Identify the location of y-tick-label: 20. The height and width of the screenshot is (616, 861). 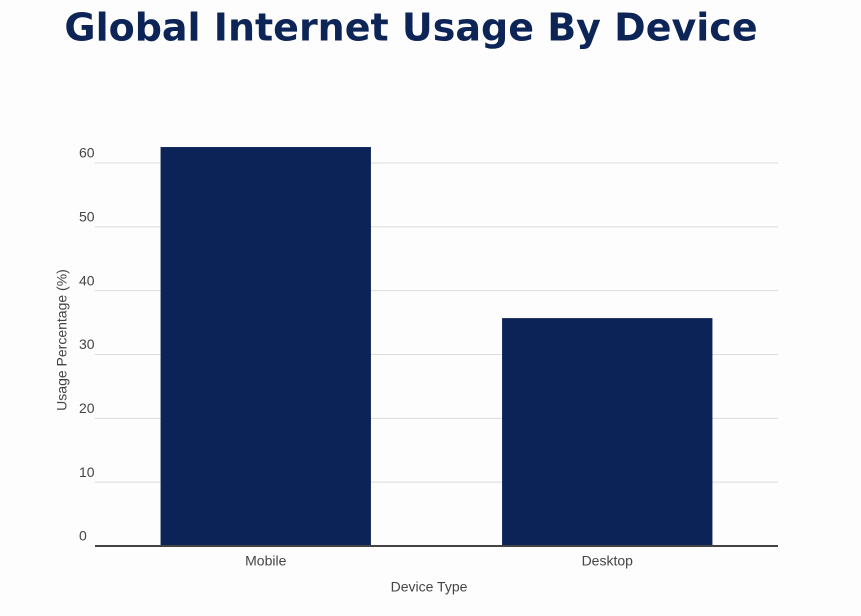
(87, 408).